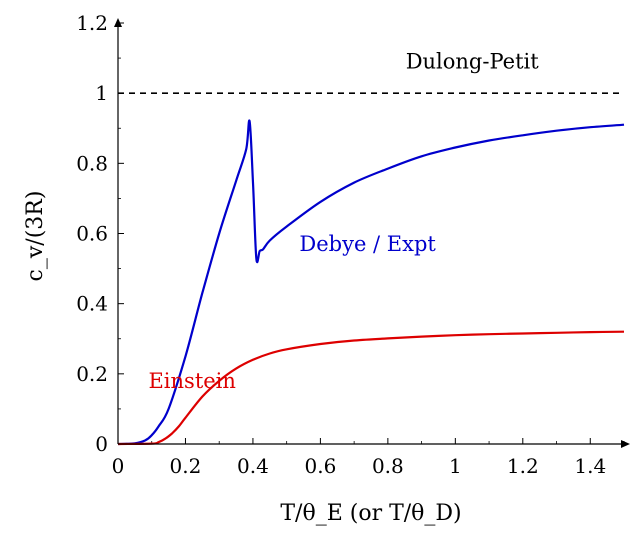 This screenshot has width=634, height=535. What do you see at coordinates (92, 374) in the screenshot?
I see `y-tick-label: 0.2` at bounding box center [92, 374].